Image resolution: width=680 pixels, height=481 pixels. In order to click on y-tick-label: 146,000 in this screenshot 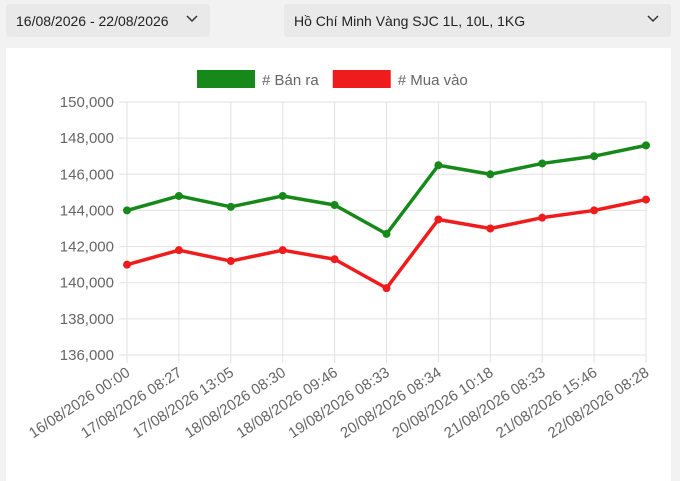, I will do `click(87, 174)`.